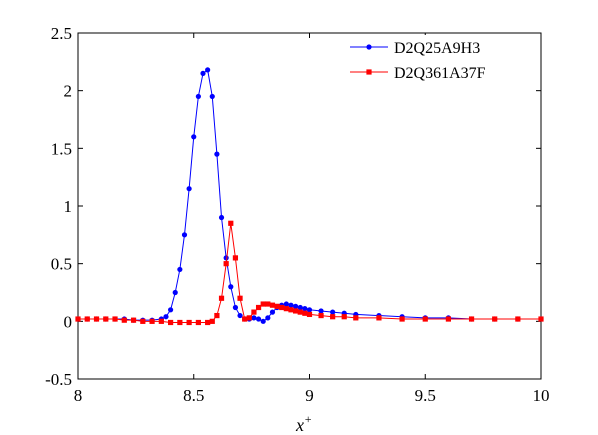 The width and height of the screenshot is (598, 435). Describe the element at coordinates (541, 395) in the screenshot. I see `x-tick-label-10: 10` at that location.